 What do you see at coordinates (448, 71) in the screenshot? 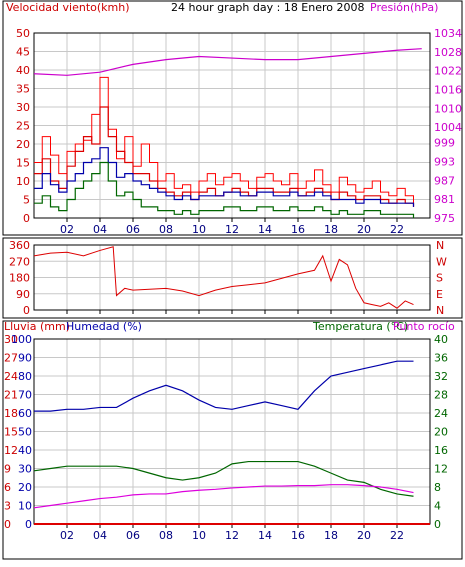
I see `y2-tick-label: 1022` at bounding box center [448, 71].